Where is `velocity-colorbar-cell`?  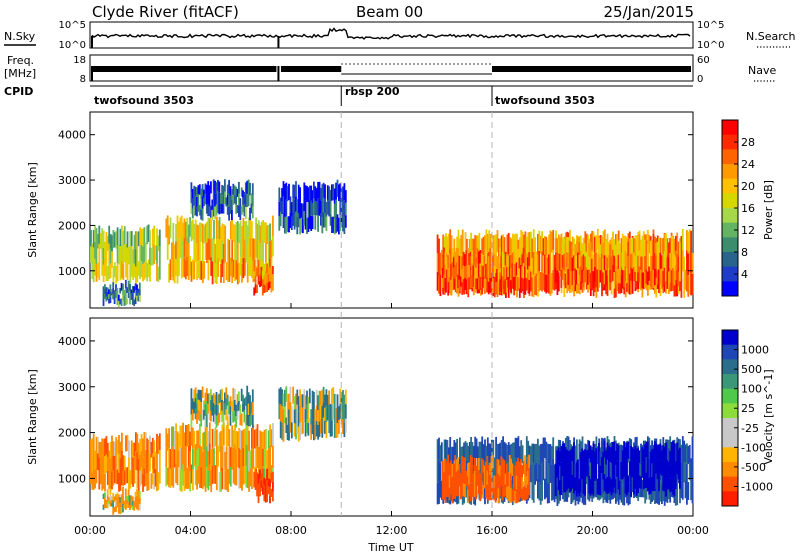 velocity-colorbar-cell is located at coordinates (730, 367).